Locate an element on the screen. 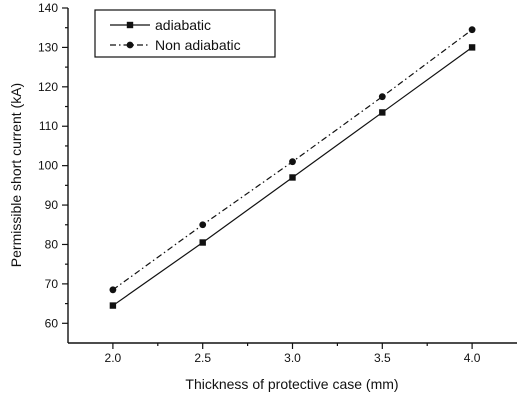 This screenshot has height=400, width=519. legend: adiabatic Non adiabatic is located at coordinates (185, 33).